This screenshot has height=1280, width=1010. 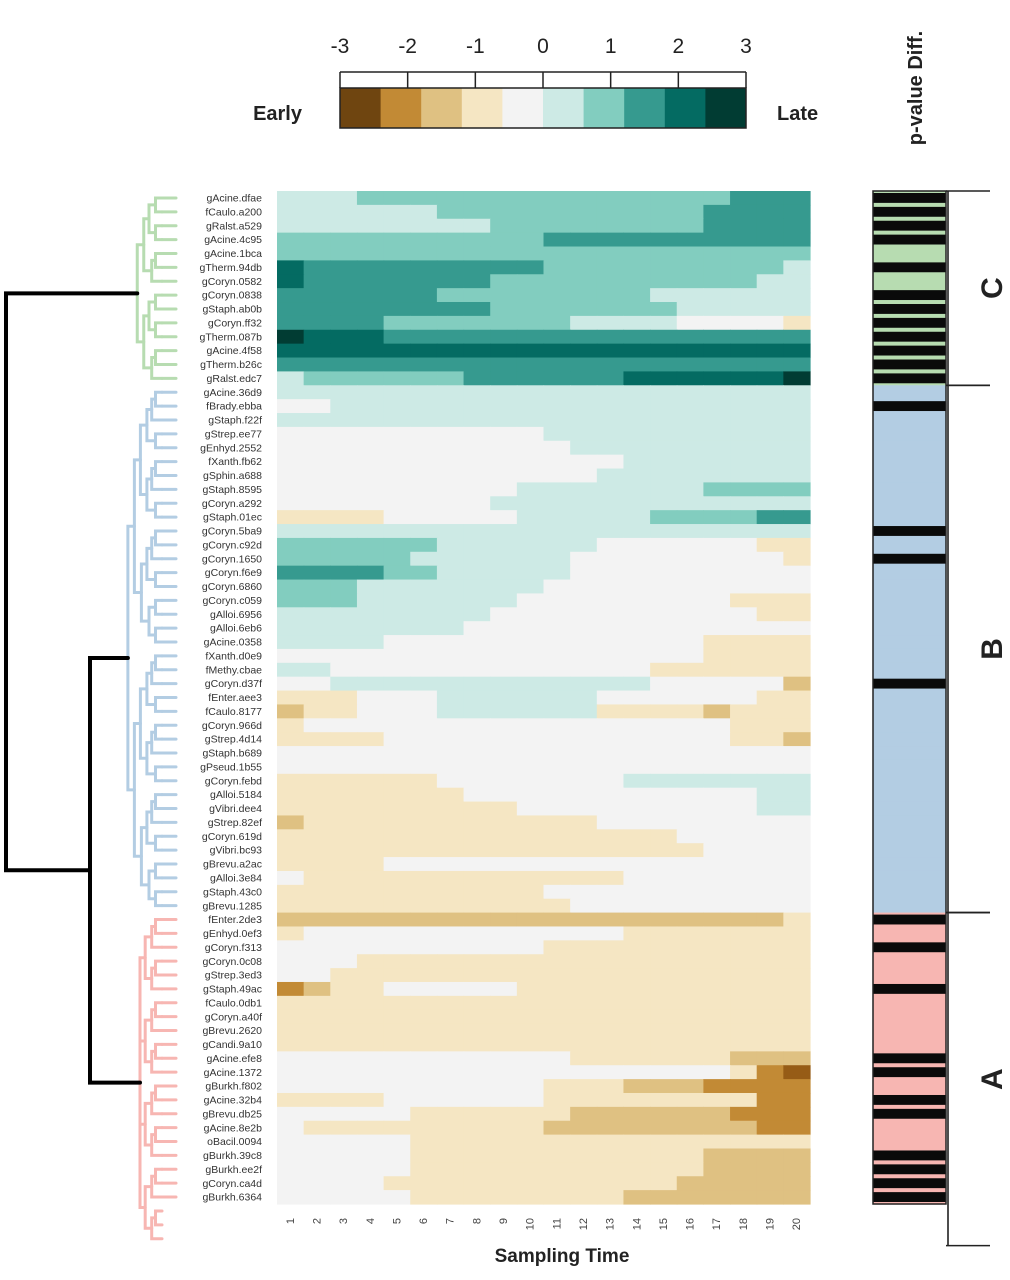 What do you see at coordinates (604, 108) in the screenshot?
I see `colorbar-bin` at bounding box center [604, 108].